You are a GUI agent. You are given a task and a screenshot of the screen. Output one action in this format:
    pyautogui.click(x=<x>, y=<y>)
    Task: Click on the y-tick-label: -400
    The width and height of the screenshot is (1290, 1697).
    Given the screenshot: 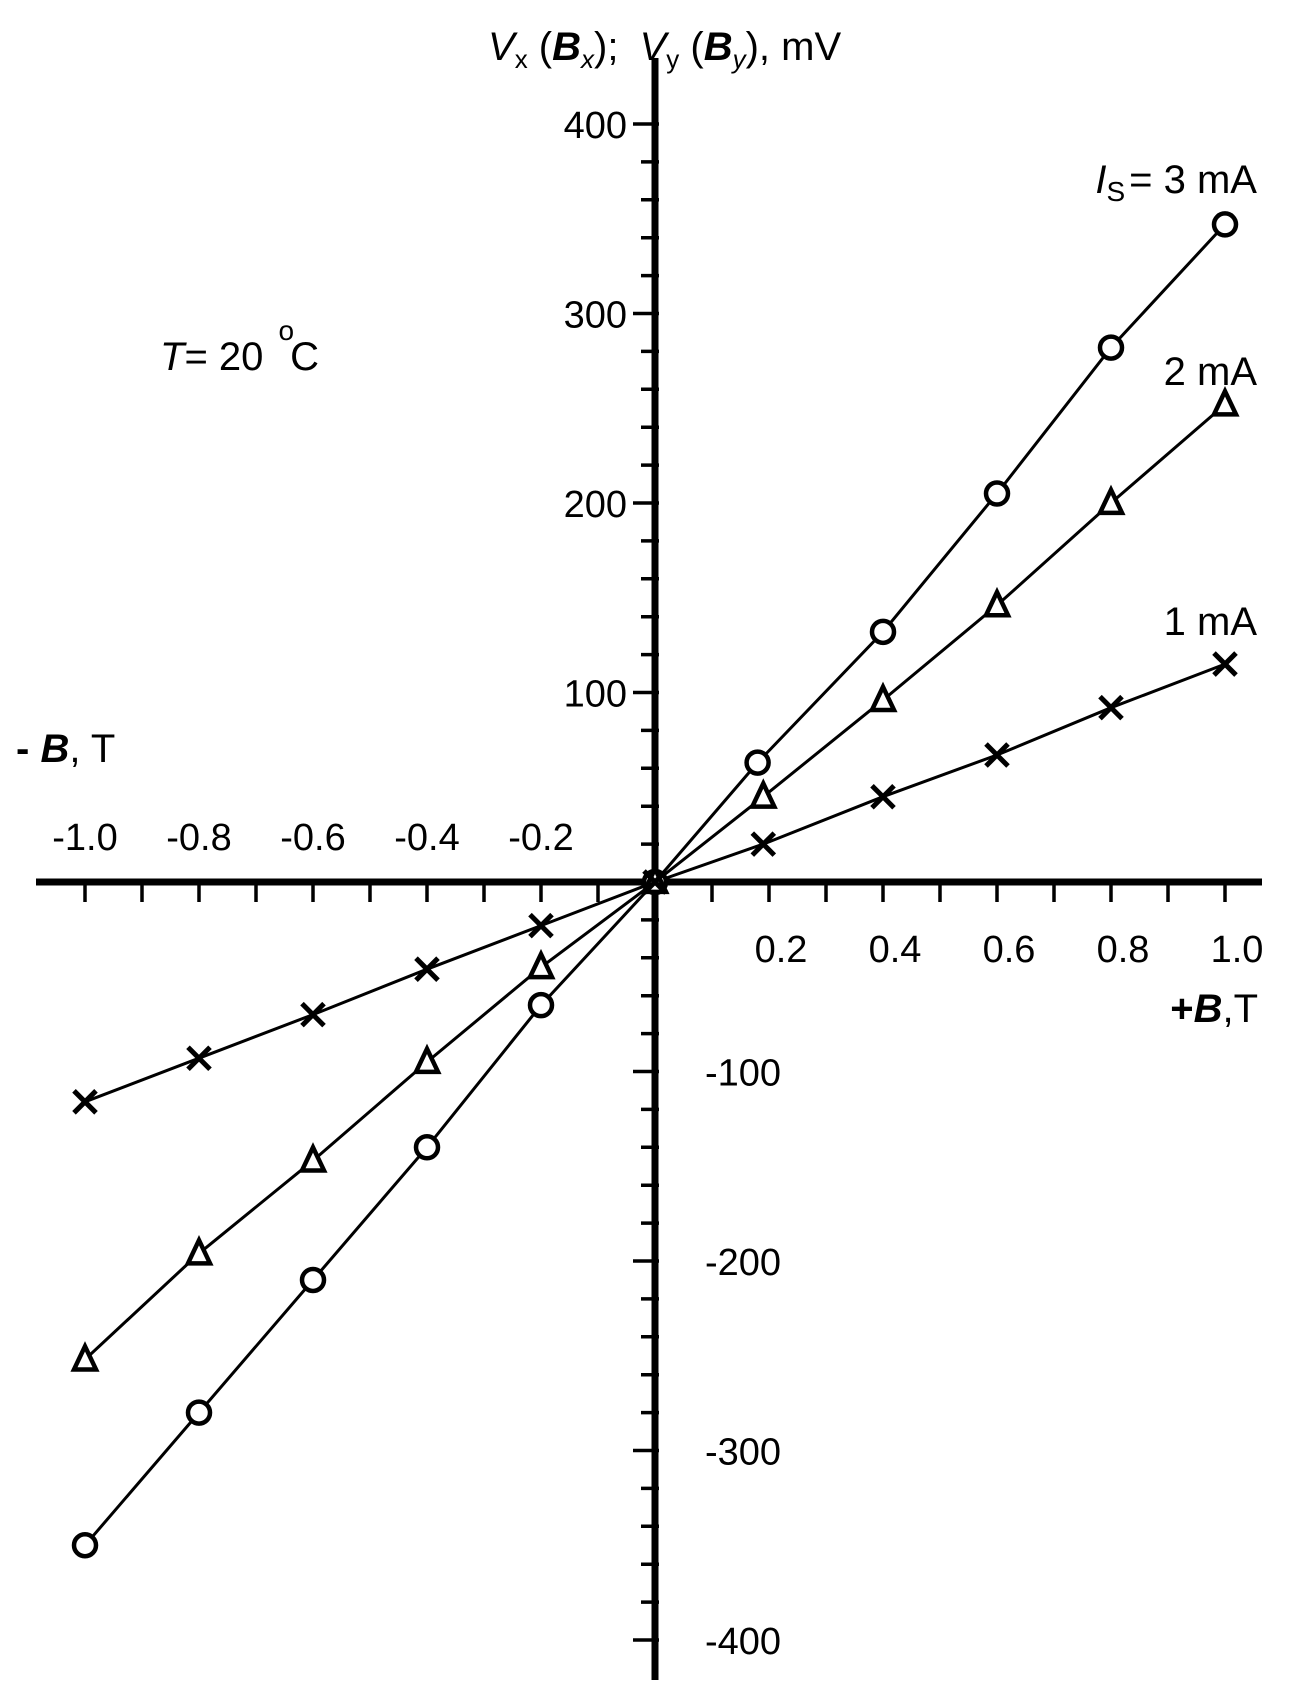 What is the action you would take?
    pyautogui.click(x=743, y=1642)
    